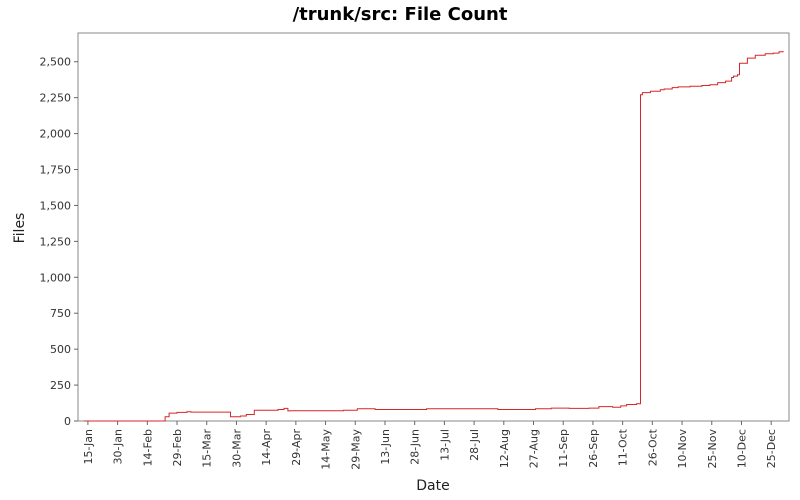 The width and height of the screenshot is (800, 500). What do you see at coordinates (326, 449) in the screenshot?
I see `x-tick-label: 14-May` at bounding box center [326, 449].